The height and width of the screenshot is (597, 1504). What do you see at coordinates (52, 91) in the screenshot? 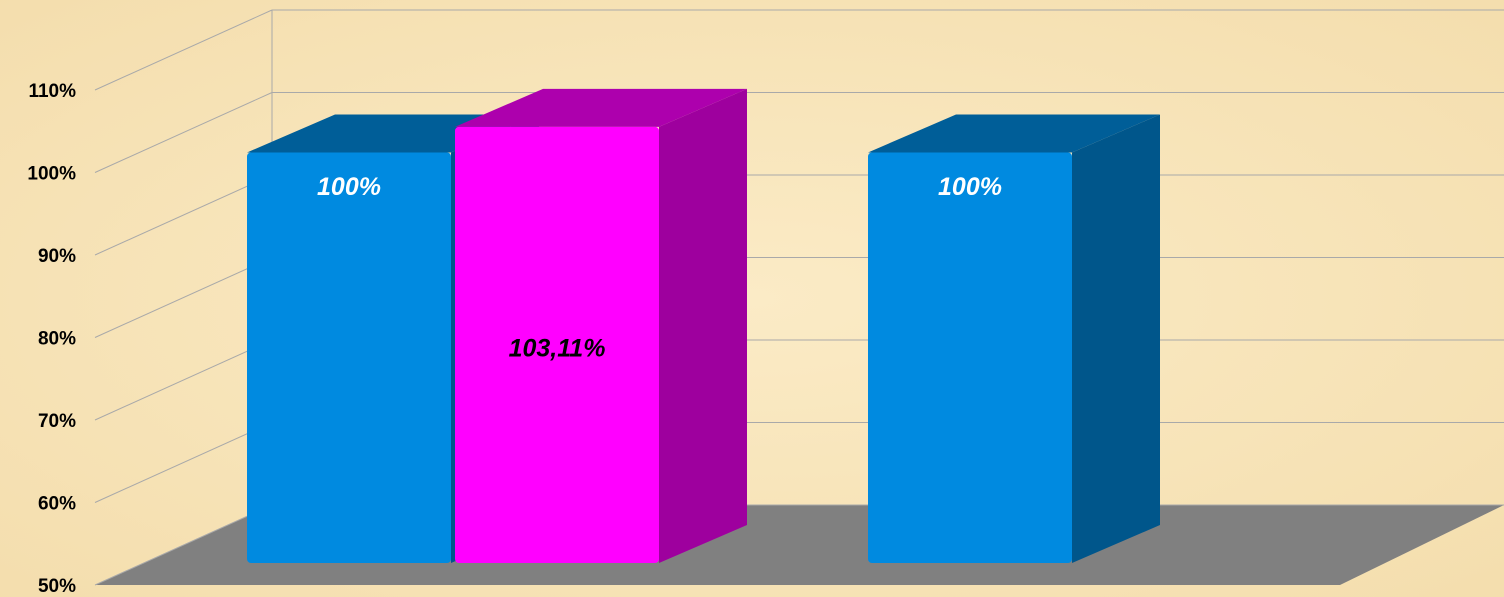
I see `y-tick-label: 110%` at bounding box center [52, 91].